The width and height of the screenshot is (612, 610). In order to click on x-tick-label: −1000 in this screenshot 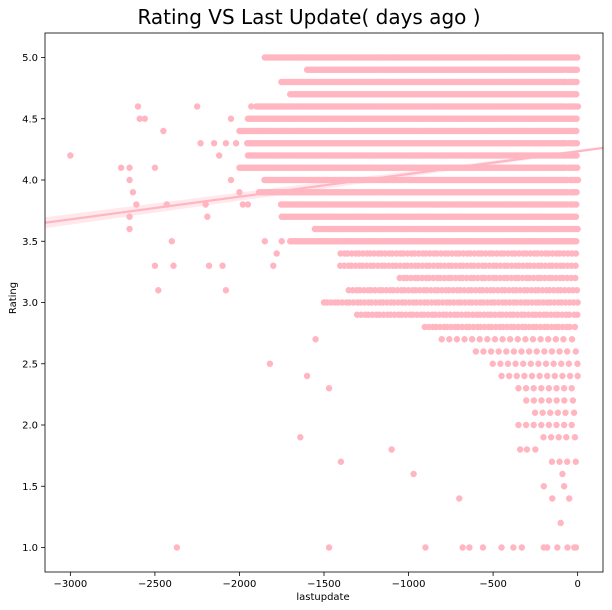, I will do `click(409, 584)`.